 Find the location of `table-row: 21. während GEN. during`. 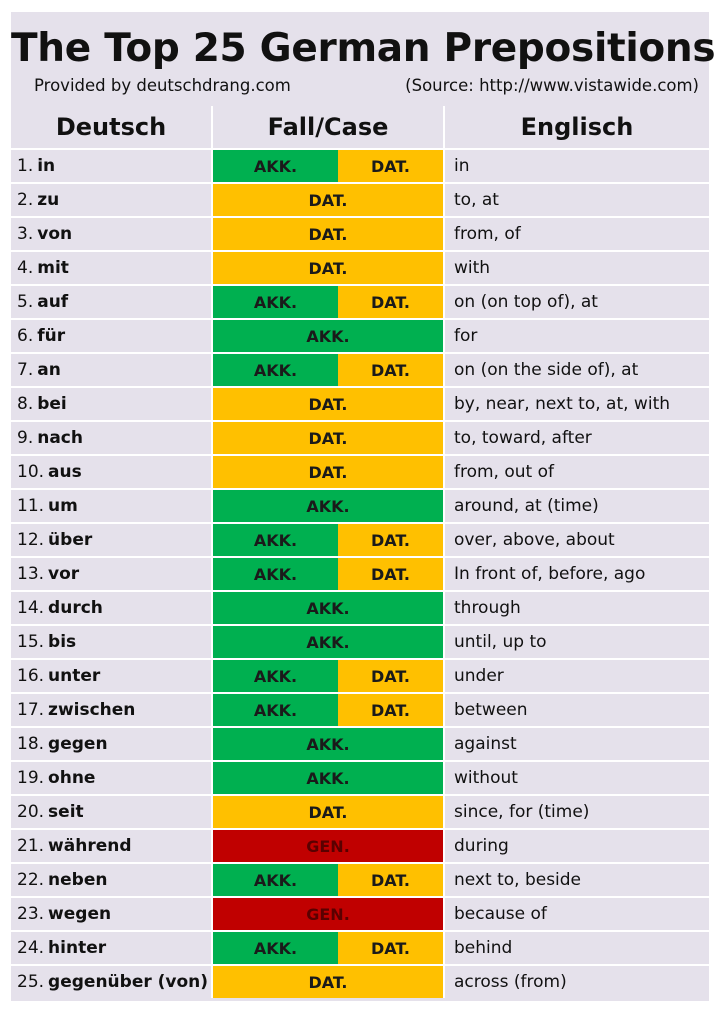

table-row: 21. während GEN. during is located at coordinates (360, 845).